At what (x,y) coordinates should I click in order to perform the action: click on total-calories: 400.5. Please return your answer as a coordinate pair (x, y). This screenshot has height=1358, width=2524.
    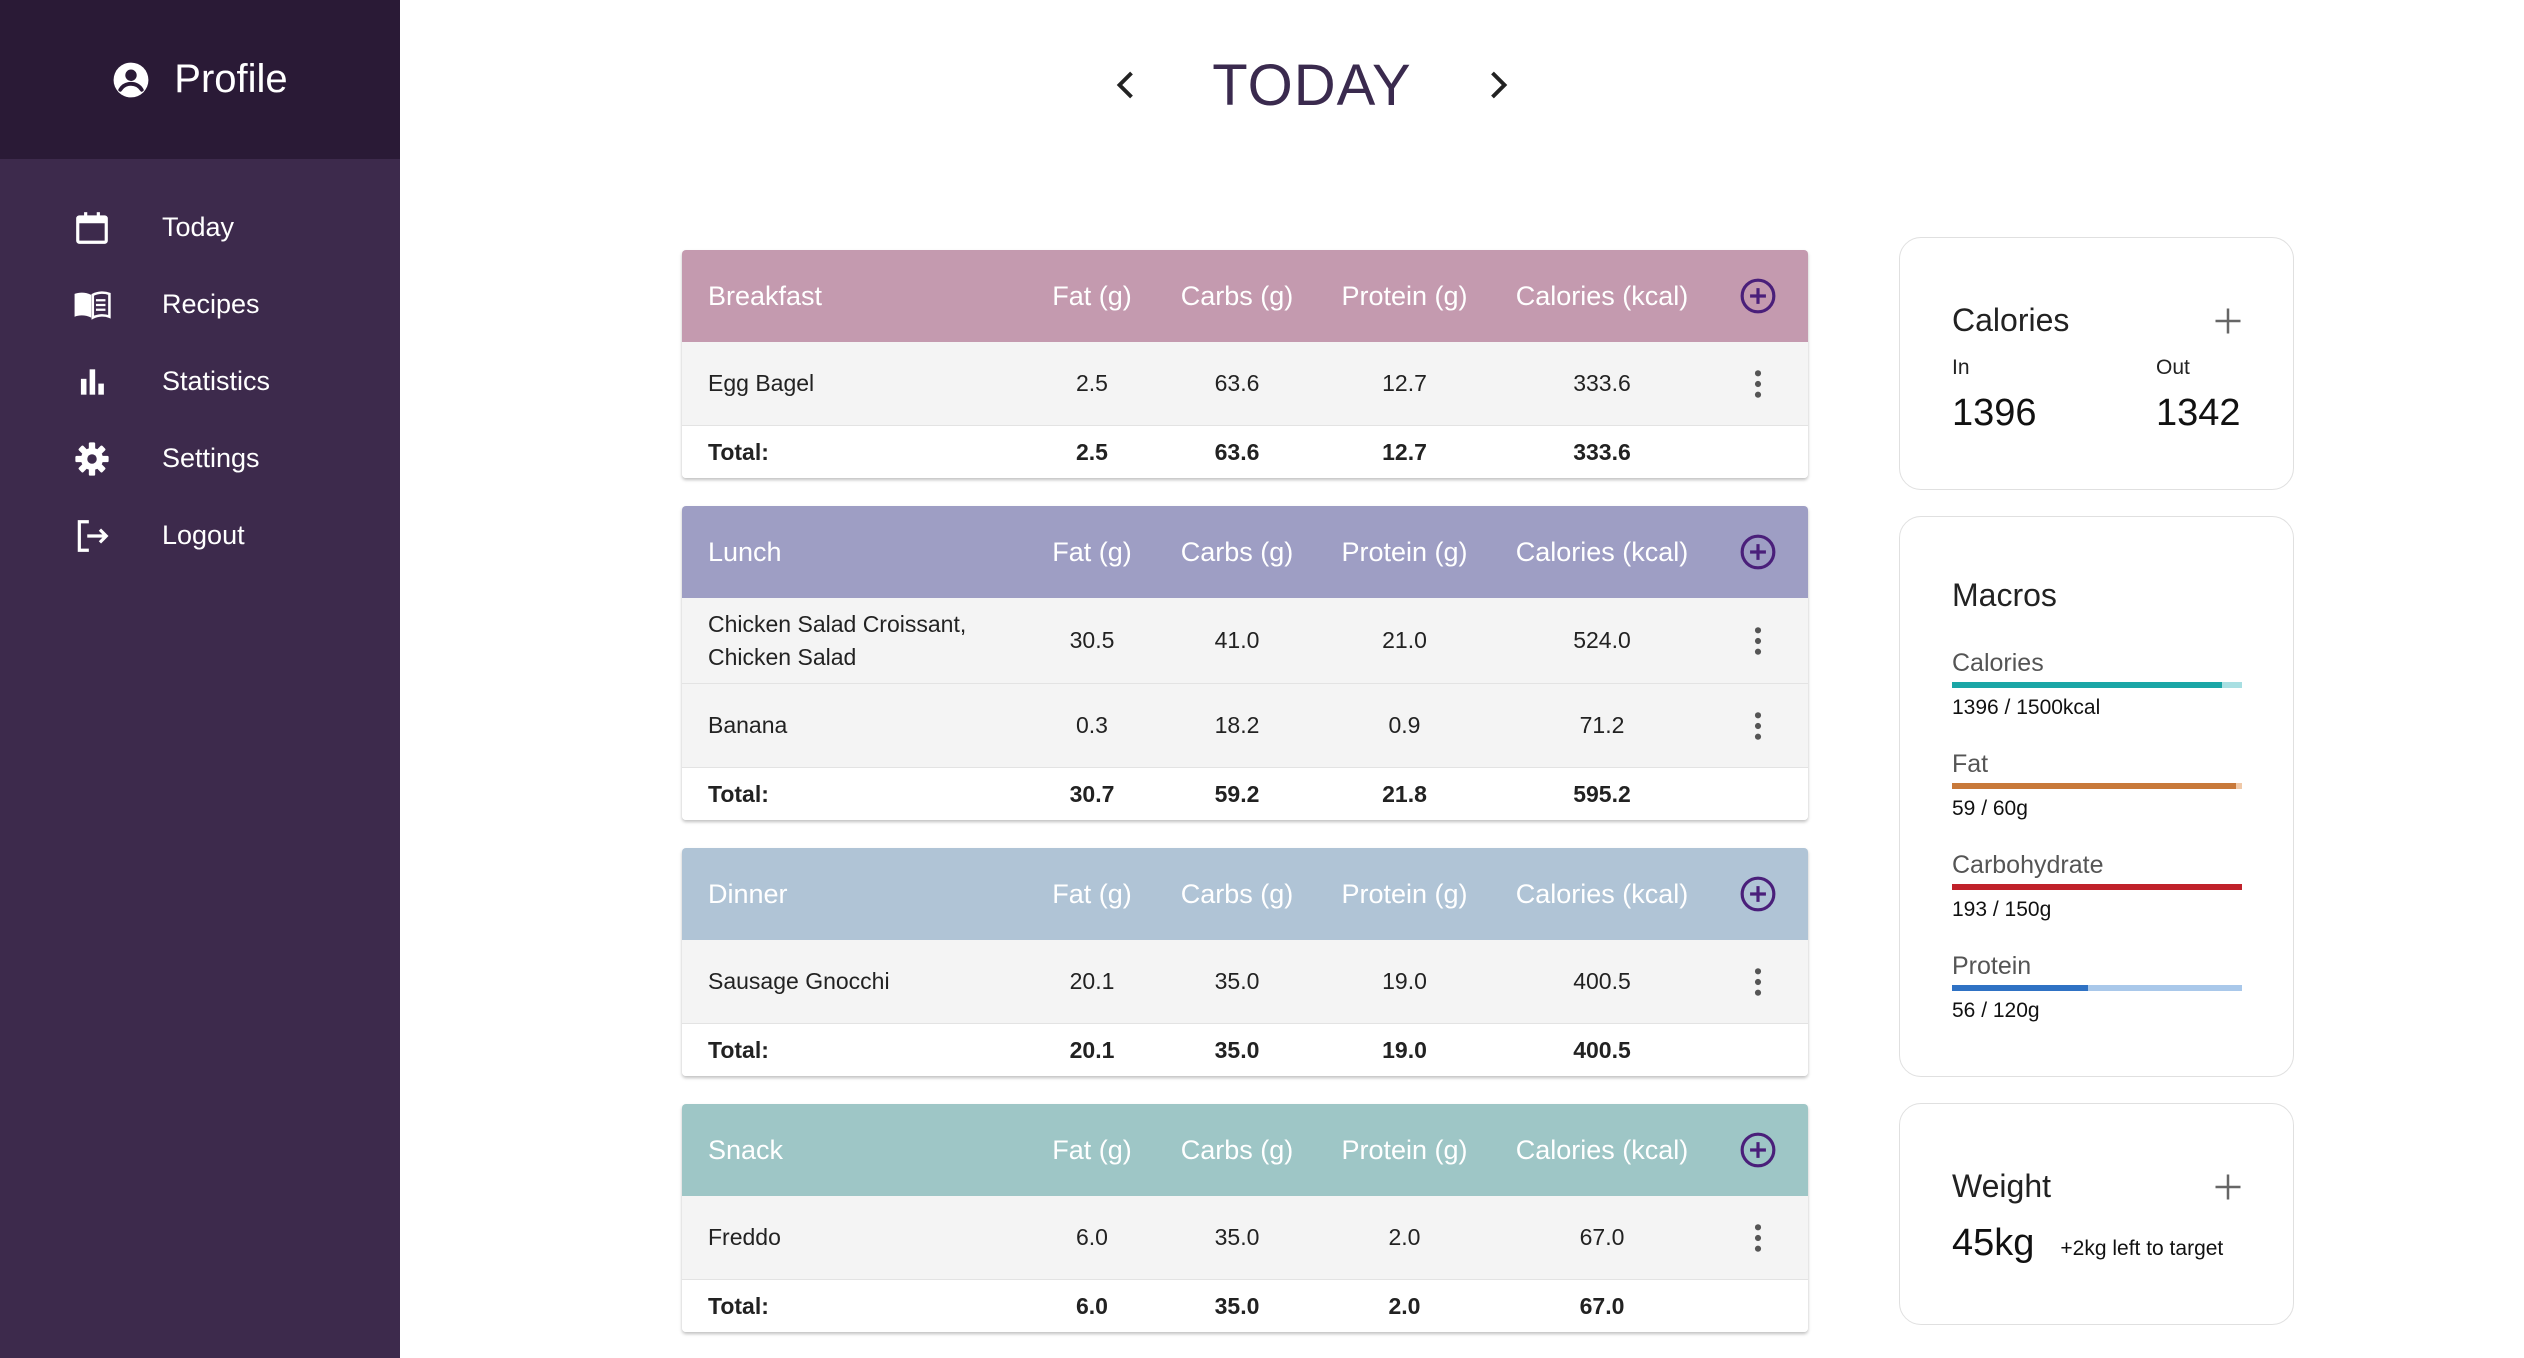
    Looking at the image, I should click on (1602, 1049).